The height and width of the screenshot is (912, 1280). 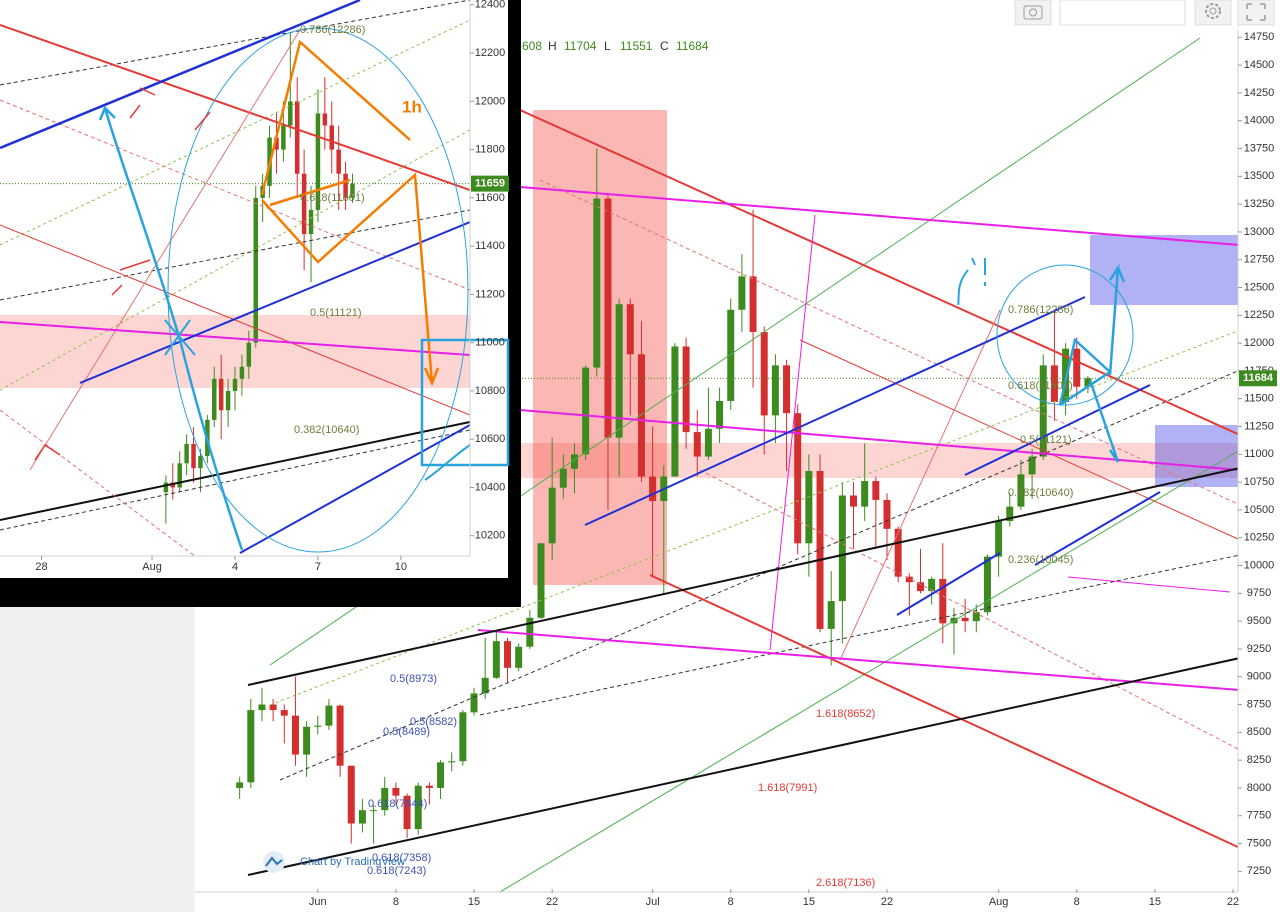 What do you see at coordinates (401, 567) in the screenshot?
I see `x-tick-label: 10` at bounding box center [401, 567].